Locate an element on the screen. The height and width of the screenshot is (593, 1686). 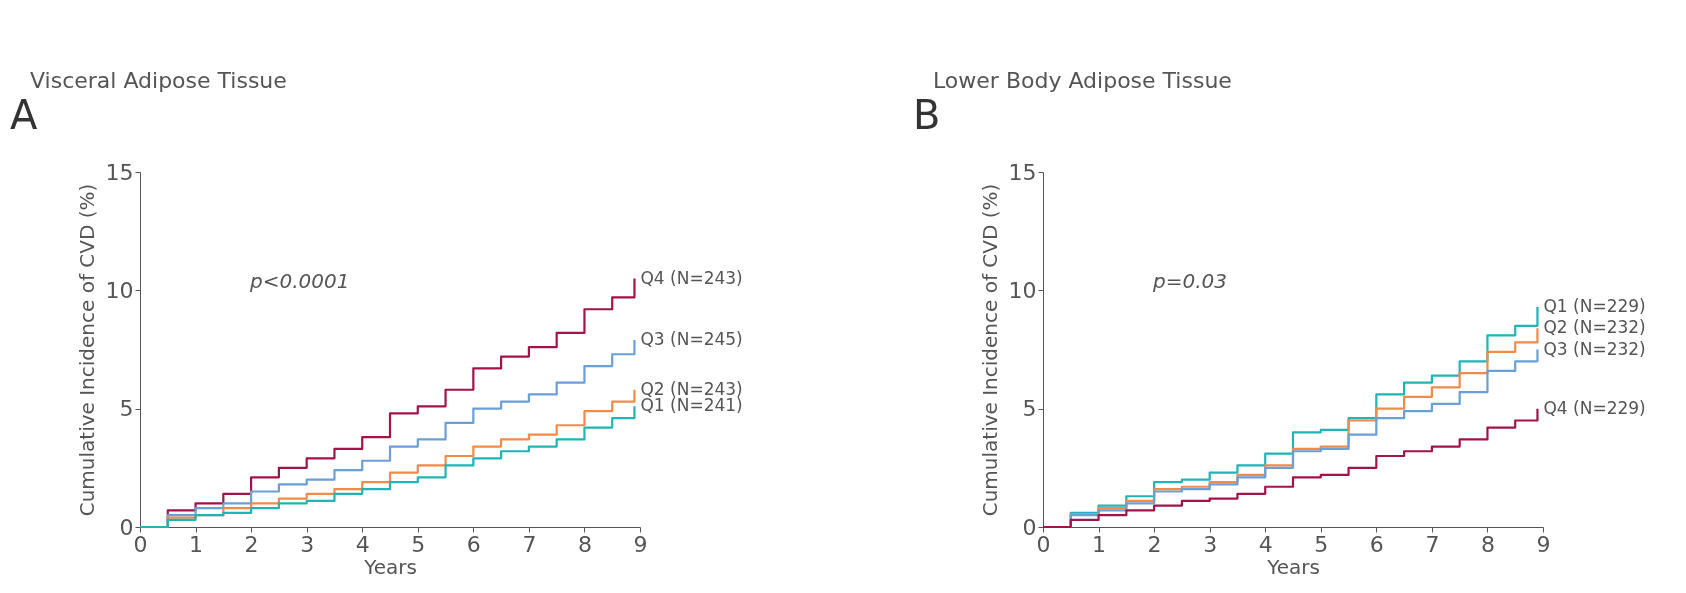
text: B is located at coordinates (927, 115).